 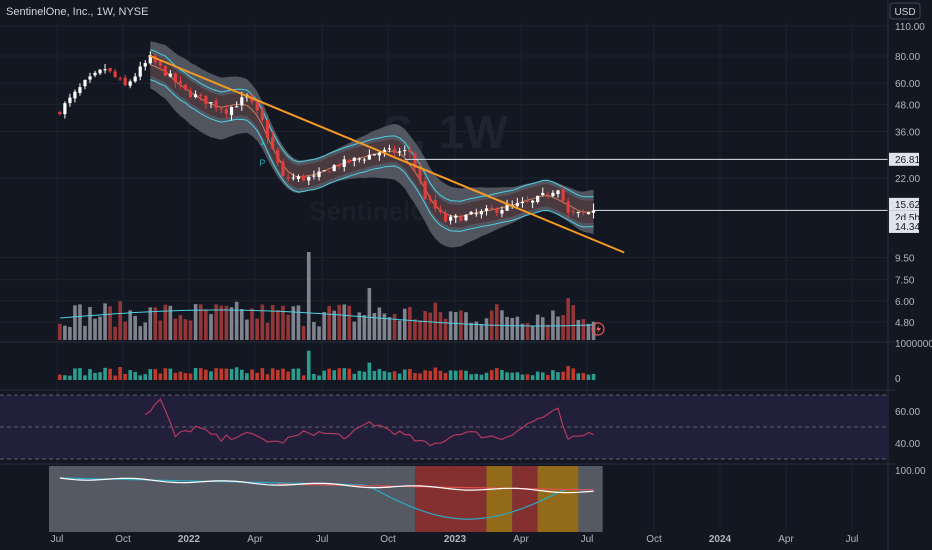 I want to click on price-tick-label: 48.00, so click(x=907, y=105).